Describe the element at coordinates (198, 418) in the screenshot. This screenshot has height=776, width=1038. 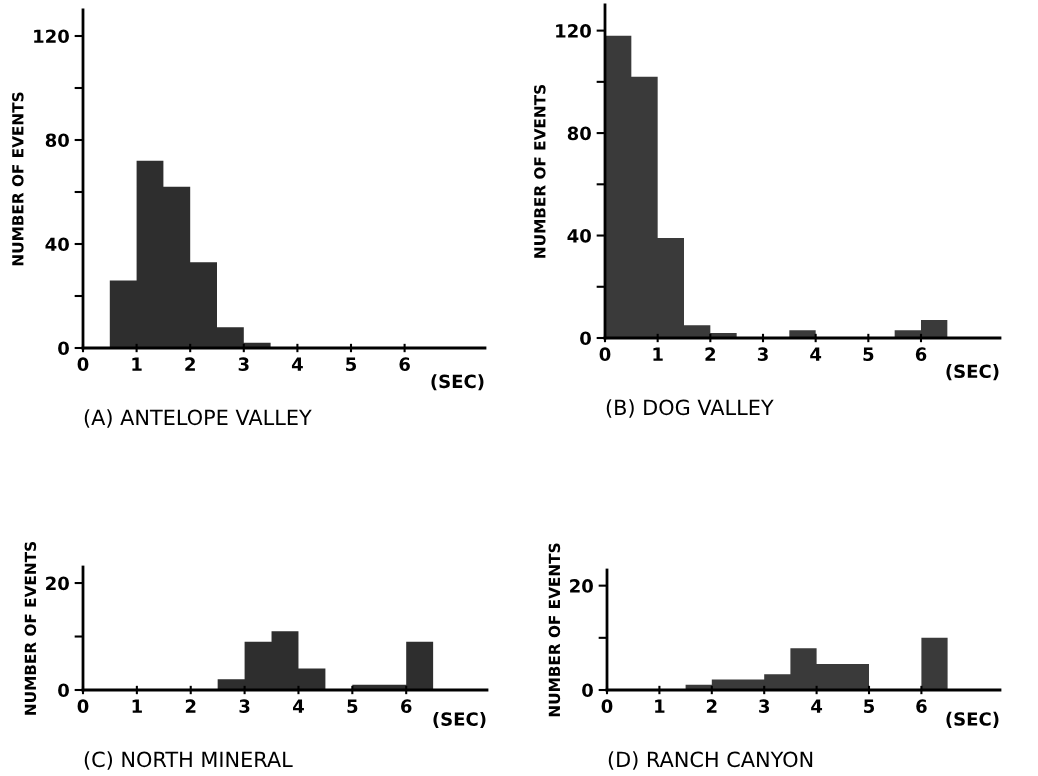
I see `text: (A) ANTELOPE VALLEY` at that location.